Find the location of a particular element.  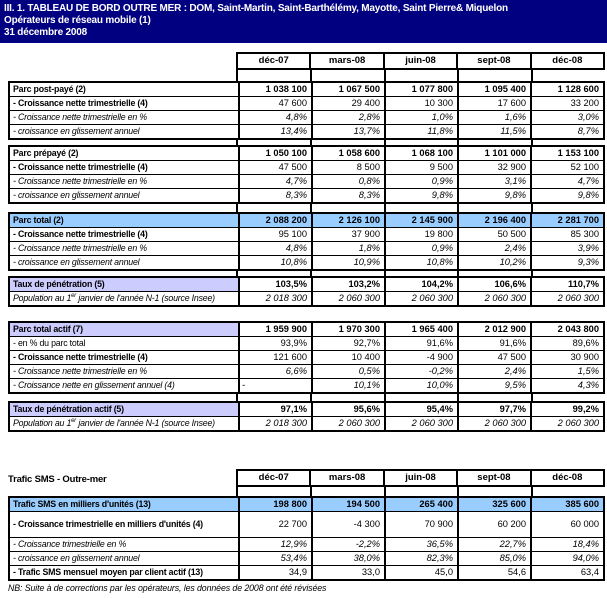

value-cell: 17 600 is located at coordinates (493, 103).